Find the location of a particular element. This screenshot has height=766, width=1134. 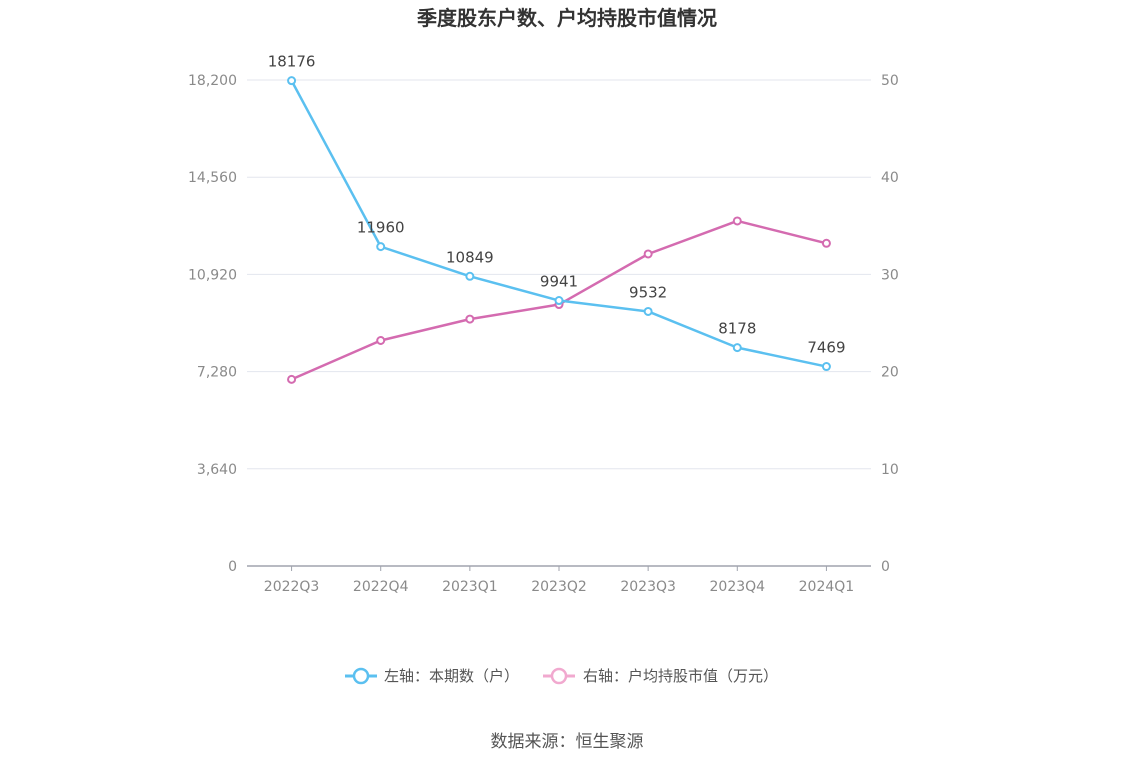

legend-item-left-axis: 左轴：本期数（户） is located at coordinates (432, 676).